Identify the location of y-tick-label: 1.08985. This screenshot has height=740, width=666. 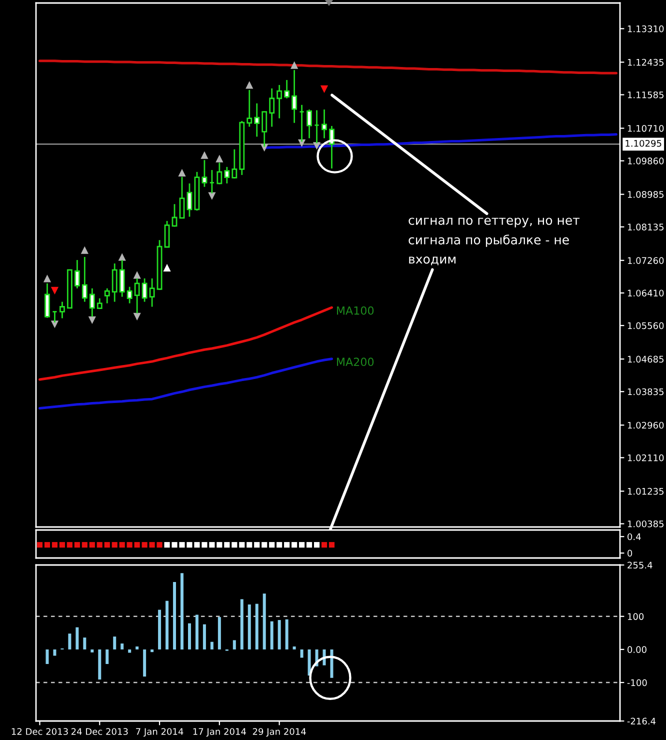
(646, 194).